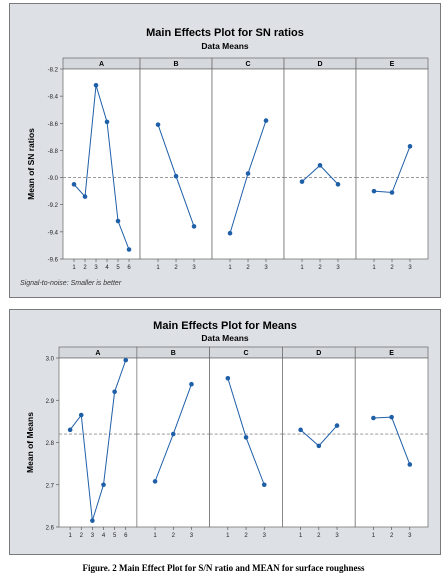  Describe the element at coordinates (53, 233) in the screenshot. I see `y-tick-label: -9.4` at that location.